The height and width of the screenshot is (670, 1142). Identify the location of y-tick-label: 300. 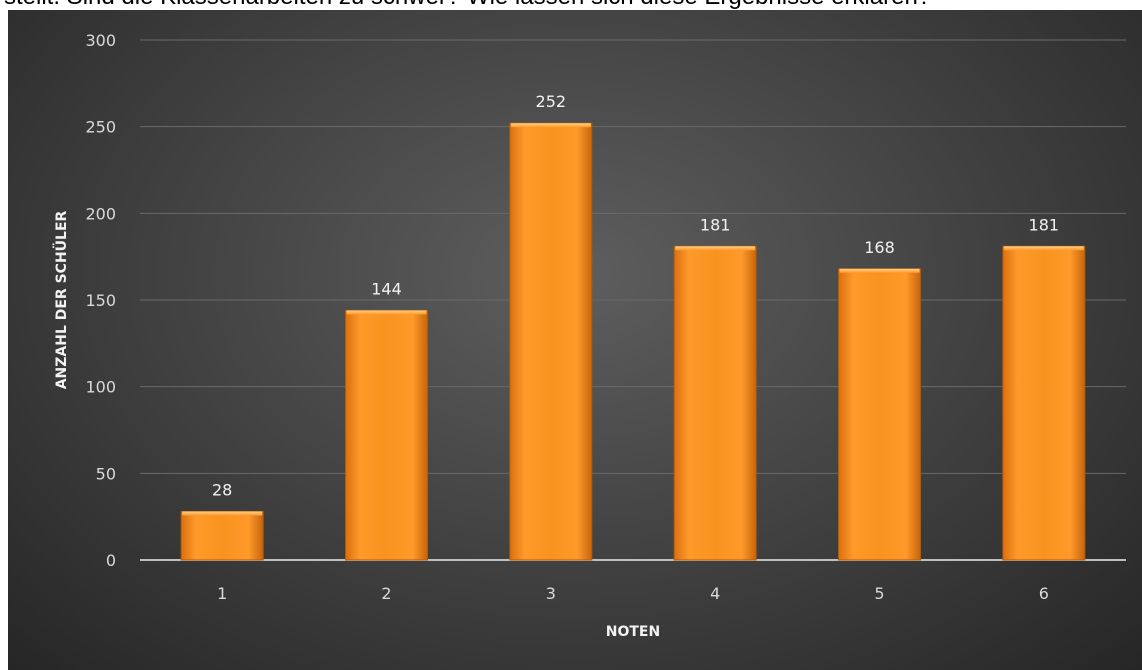
(100, 40).